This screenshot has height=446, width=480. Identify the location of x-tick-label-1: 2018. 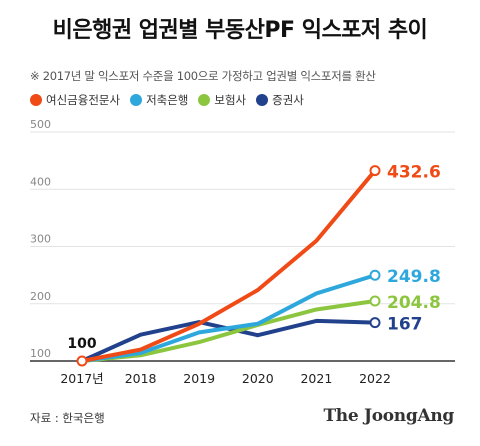
(141, 378).